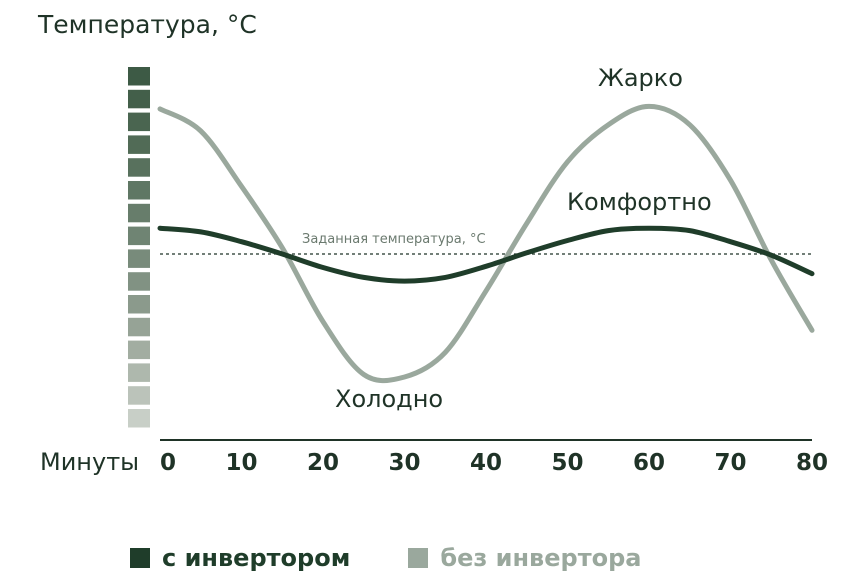 The width and height of the screenshot is (862, 581). I want to click on x-tick-label: 60, so click(649, 463).